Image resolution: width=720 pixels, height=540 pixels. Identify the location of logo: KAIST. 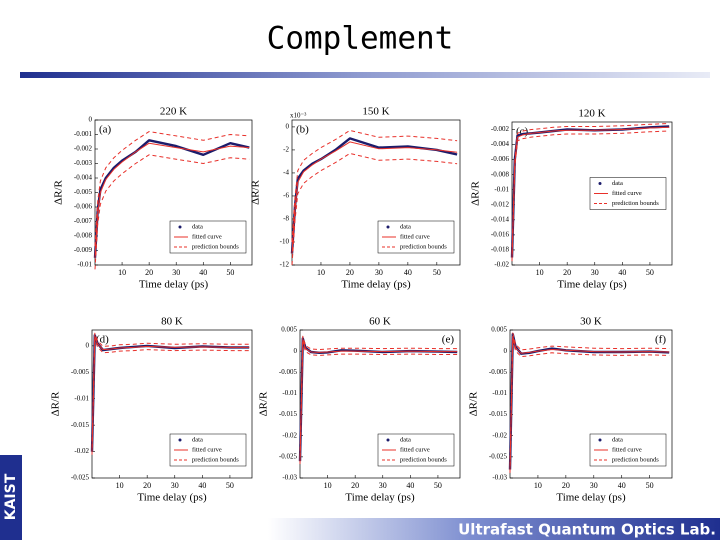
(11, 496).